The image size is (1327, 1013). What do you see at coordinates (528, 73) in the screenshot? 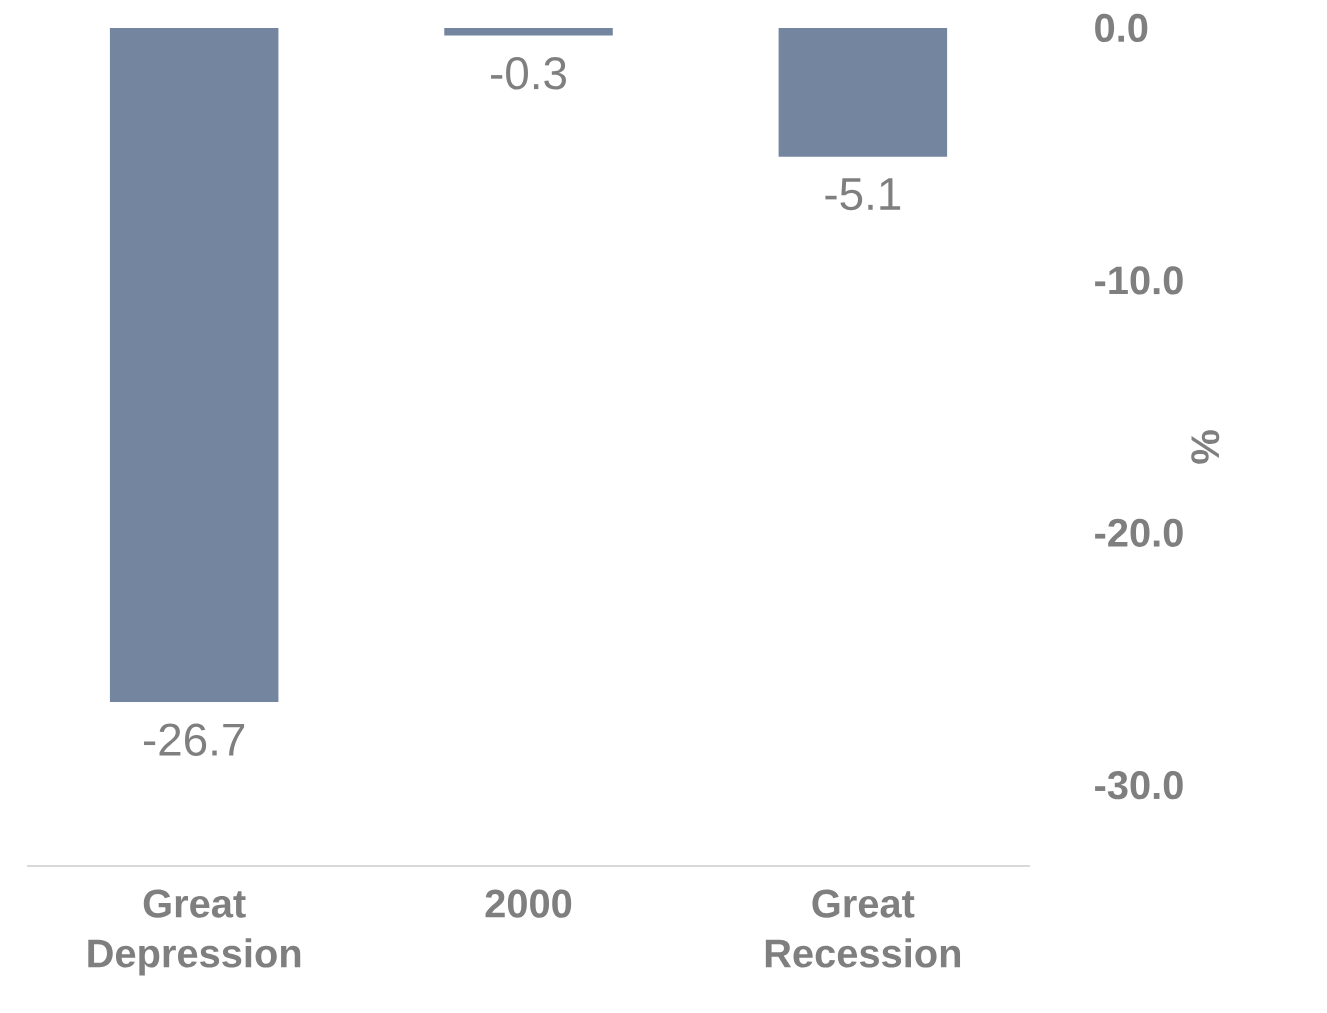
I see `data-label: -0.3` at bounding box center [528, 73].